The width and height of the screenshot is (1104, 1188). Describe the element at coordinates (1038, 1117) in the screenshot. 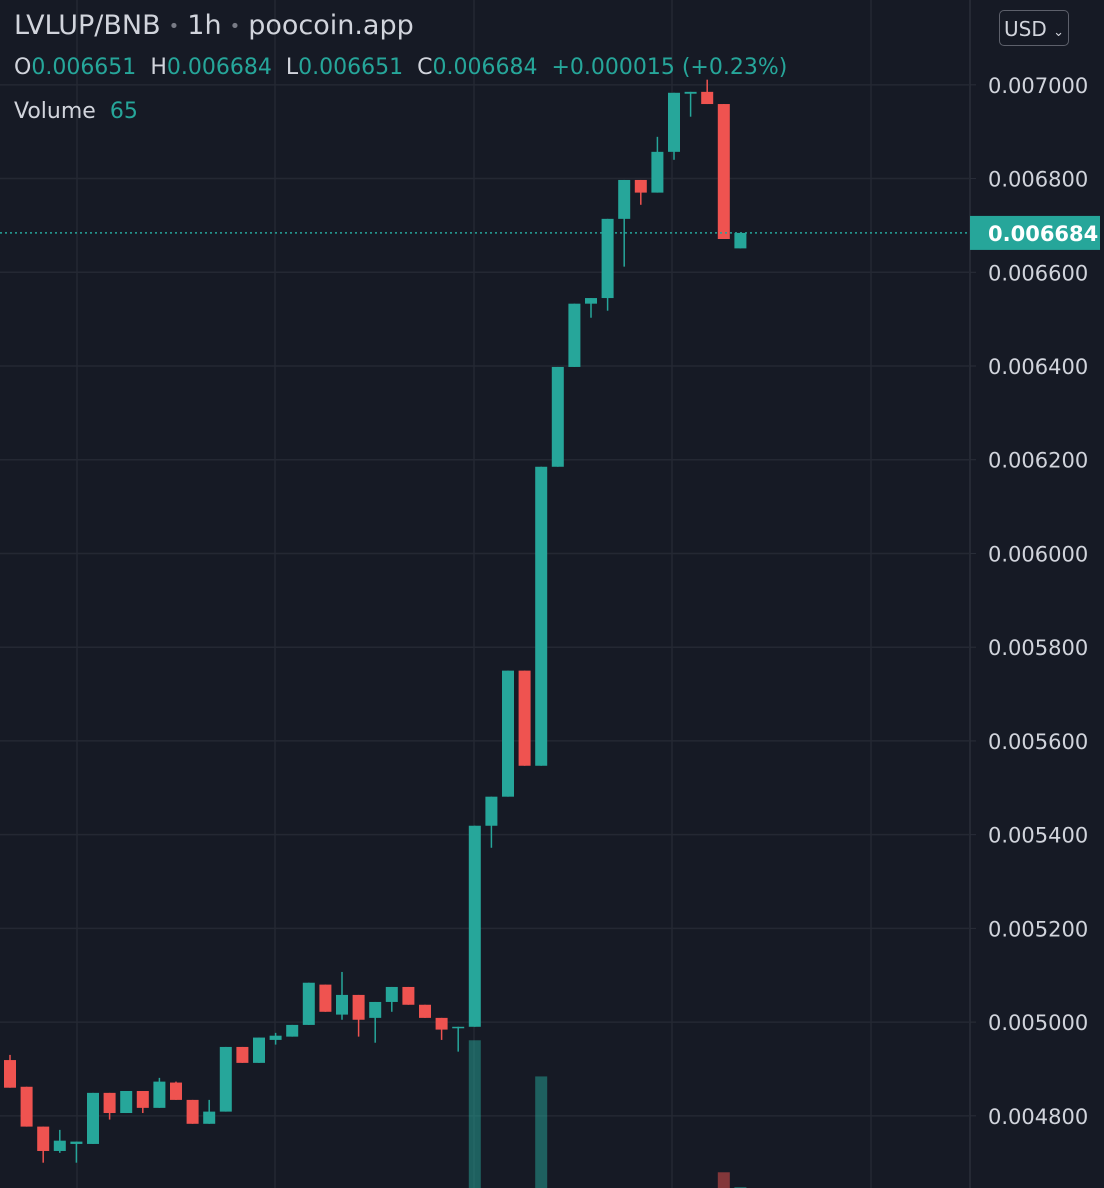

I see `y-tick-label: 0.004800` at that location.